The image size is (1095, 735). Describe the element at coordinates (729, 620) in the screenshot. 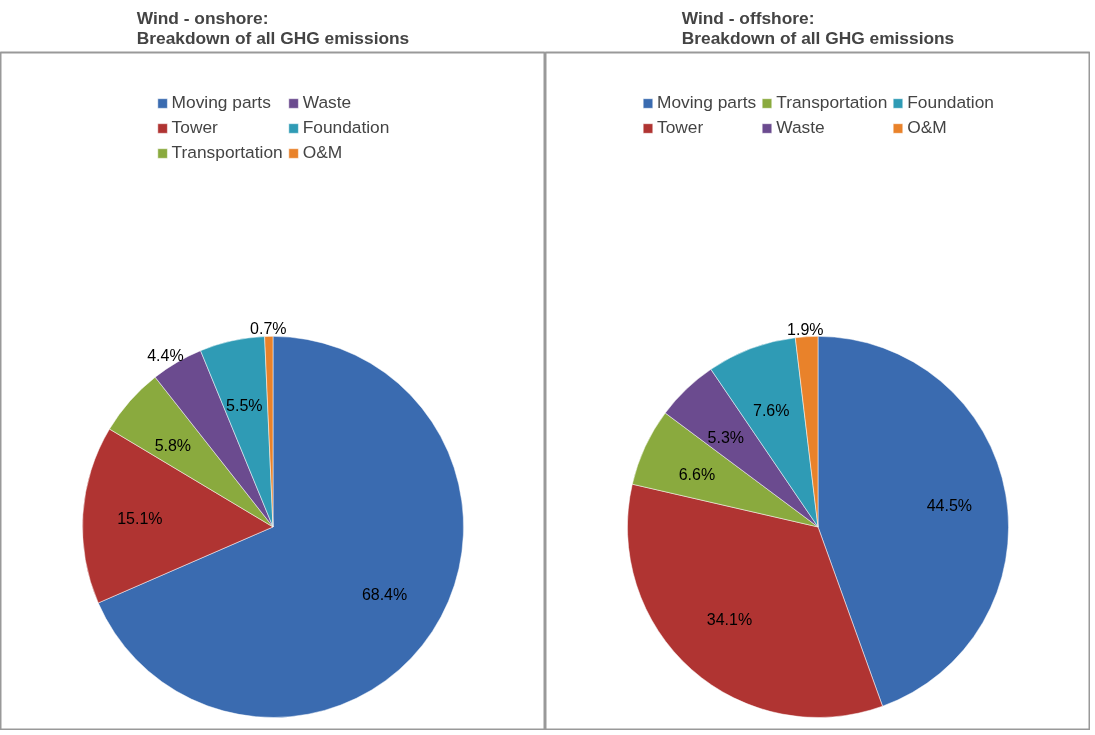

I see `data-label: 34.1%` at that location.